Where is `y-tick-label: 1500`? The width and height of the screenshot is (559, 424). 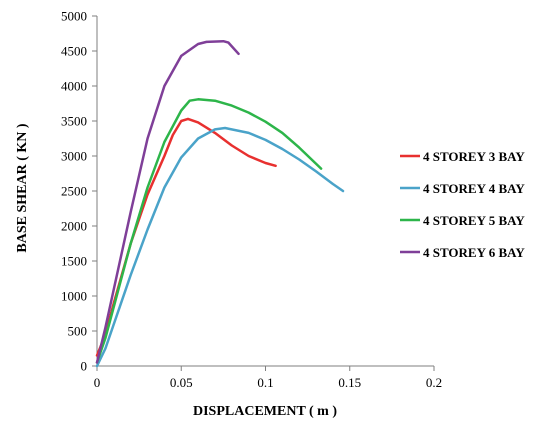
y-tick-label: 1500 is located at coordinates (74, 261).